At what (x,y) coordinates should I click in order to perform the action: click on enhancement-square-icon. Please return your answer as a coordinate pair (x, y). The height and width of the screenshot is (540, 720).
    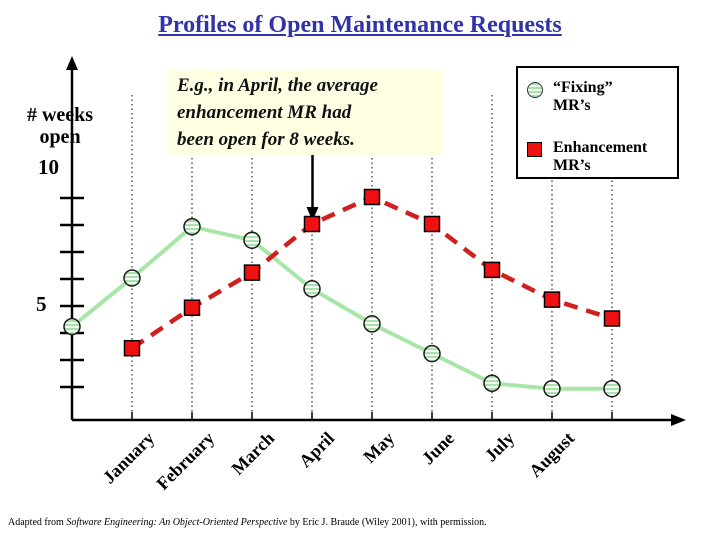
    Looking at the image, I should click on (534, 149).